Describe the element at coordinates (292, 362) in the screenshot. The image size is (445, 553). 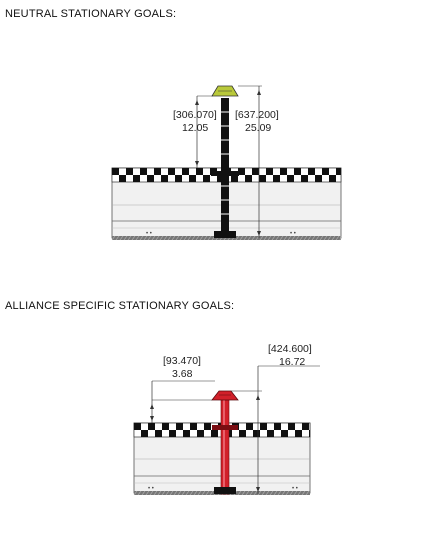
I see `dim-alliance-right-in: 16.72` at that location.